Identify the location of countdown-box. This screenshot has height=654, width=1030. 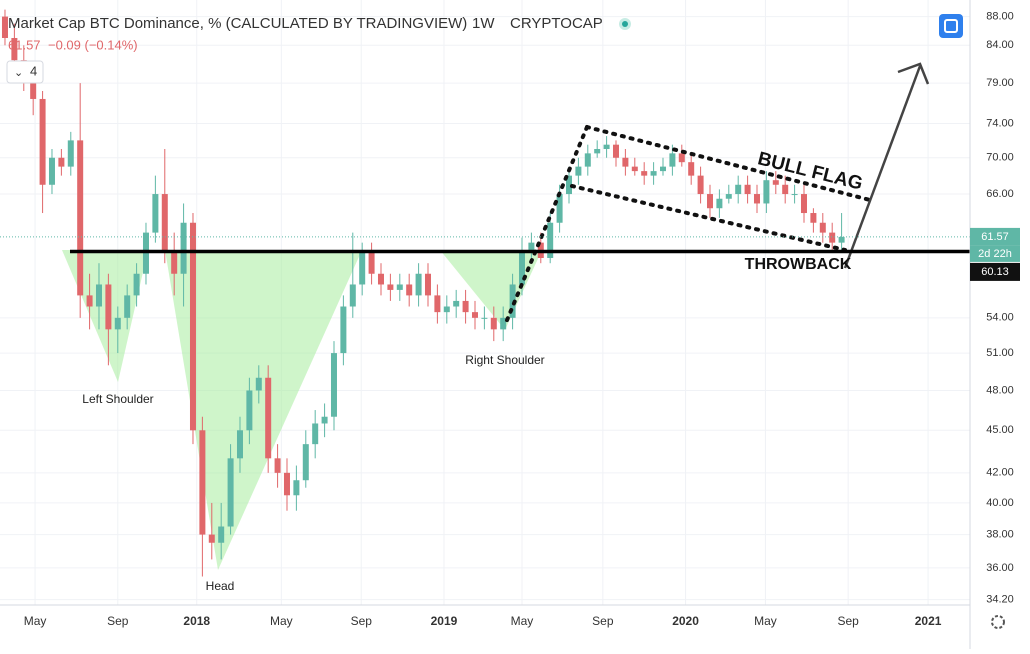
(995, 253).